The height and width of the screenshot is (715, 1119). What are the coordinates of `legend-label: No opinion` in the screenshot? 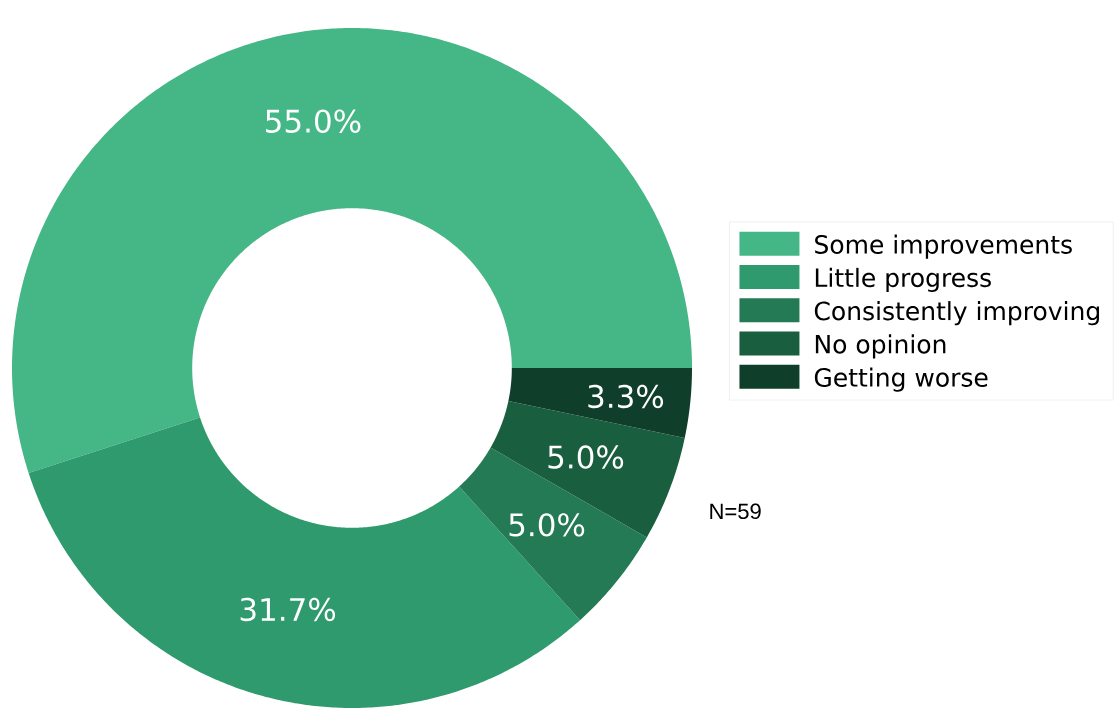 It's located at (880, 346).